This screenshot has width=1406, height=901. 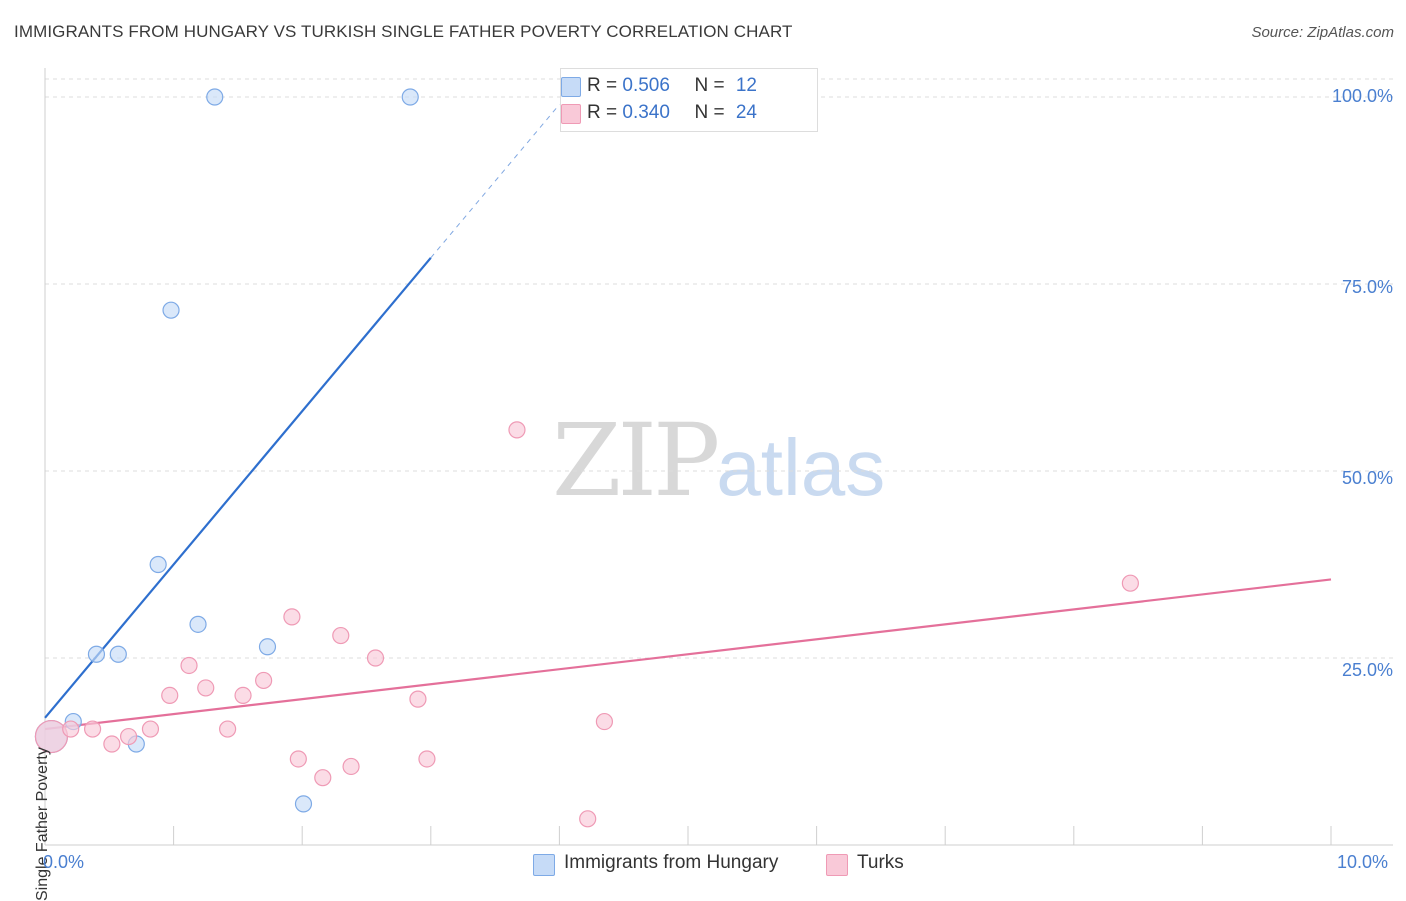 I want to click on watermark-zip: ZIP, so click(x=636, y=460).